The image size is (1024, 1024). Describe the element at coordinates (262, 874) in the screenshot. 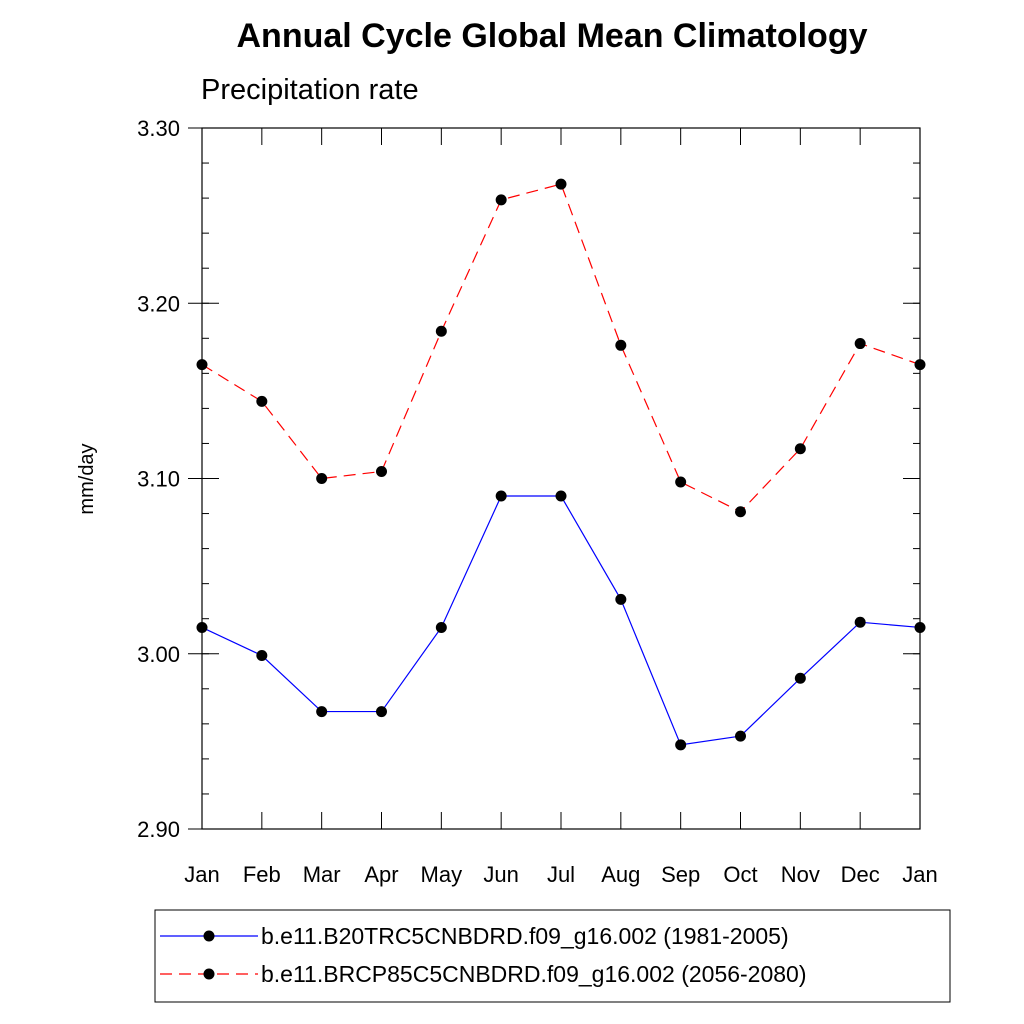

I see `x-tick-label-feb: Feb` at that location.